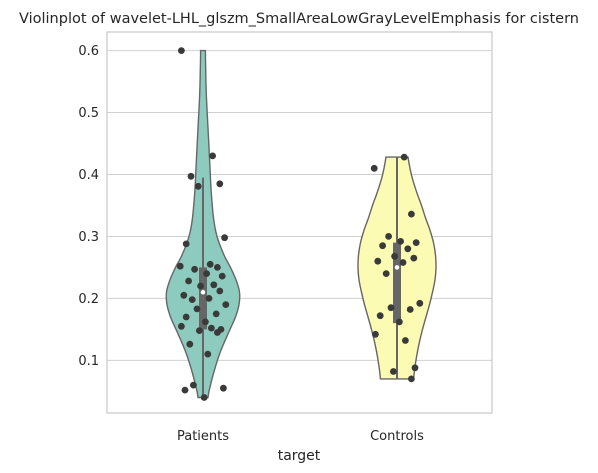  I want to click on y-tick-label: 0.1, so click(88, 361).